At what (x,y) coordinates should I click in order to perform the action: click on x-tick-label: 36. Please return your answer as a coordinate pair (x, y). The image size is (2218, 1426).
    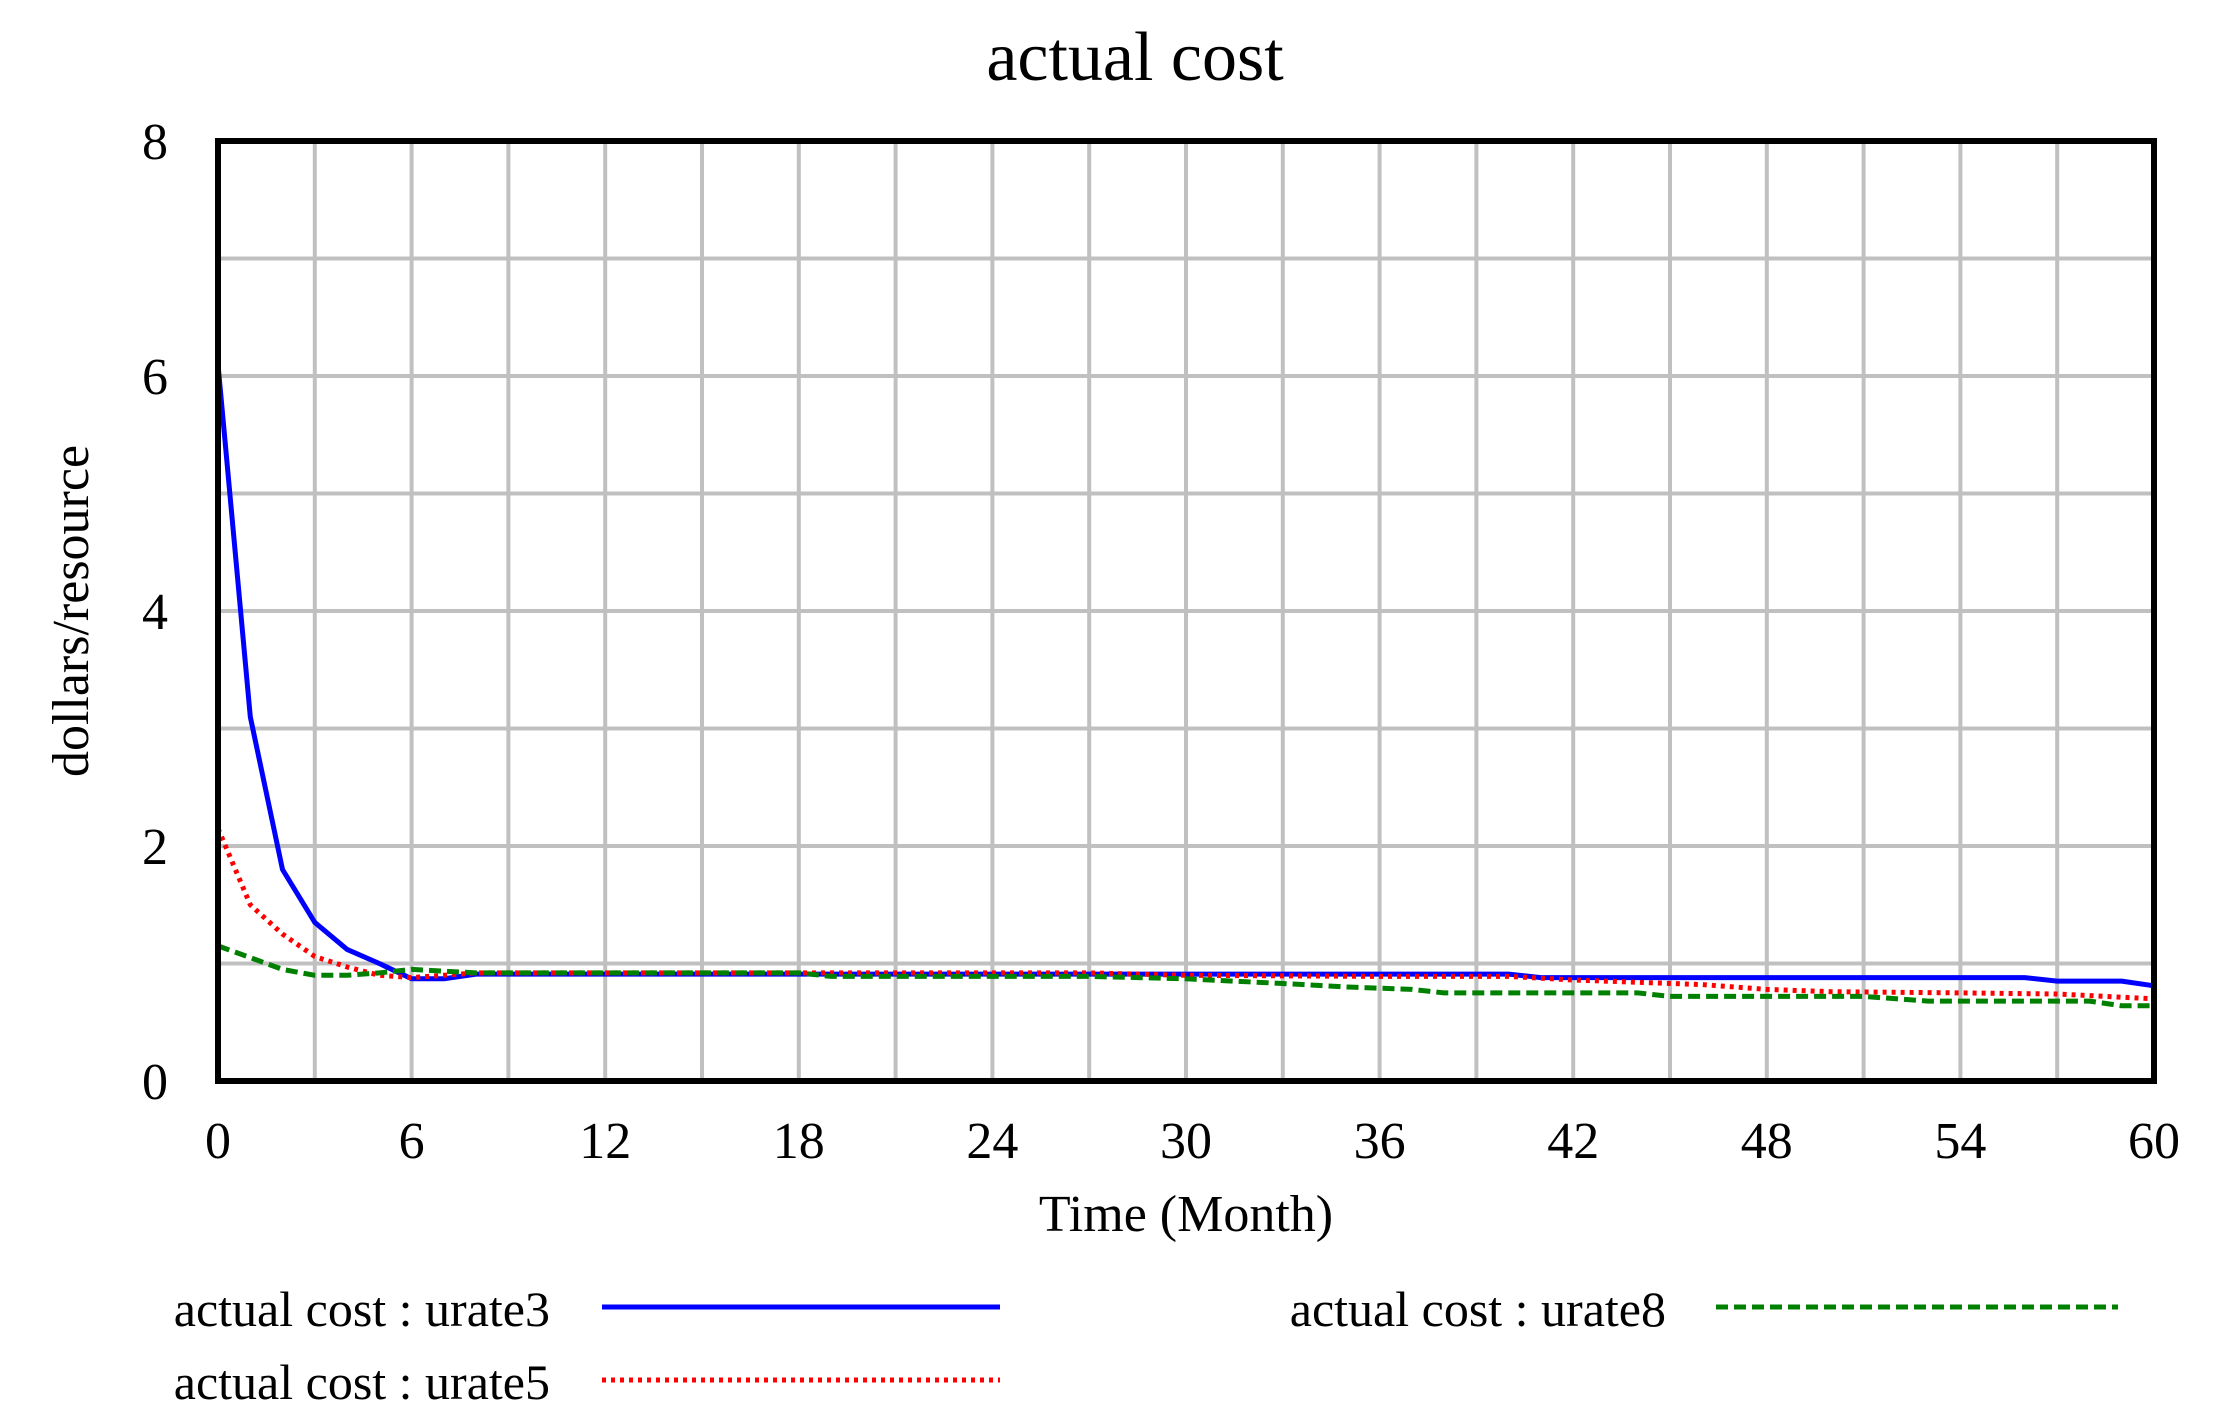
    Looking at the image, I should click on (1380, 1141).